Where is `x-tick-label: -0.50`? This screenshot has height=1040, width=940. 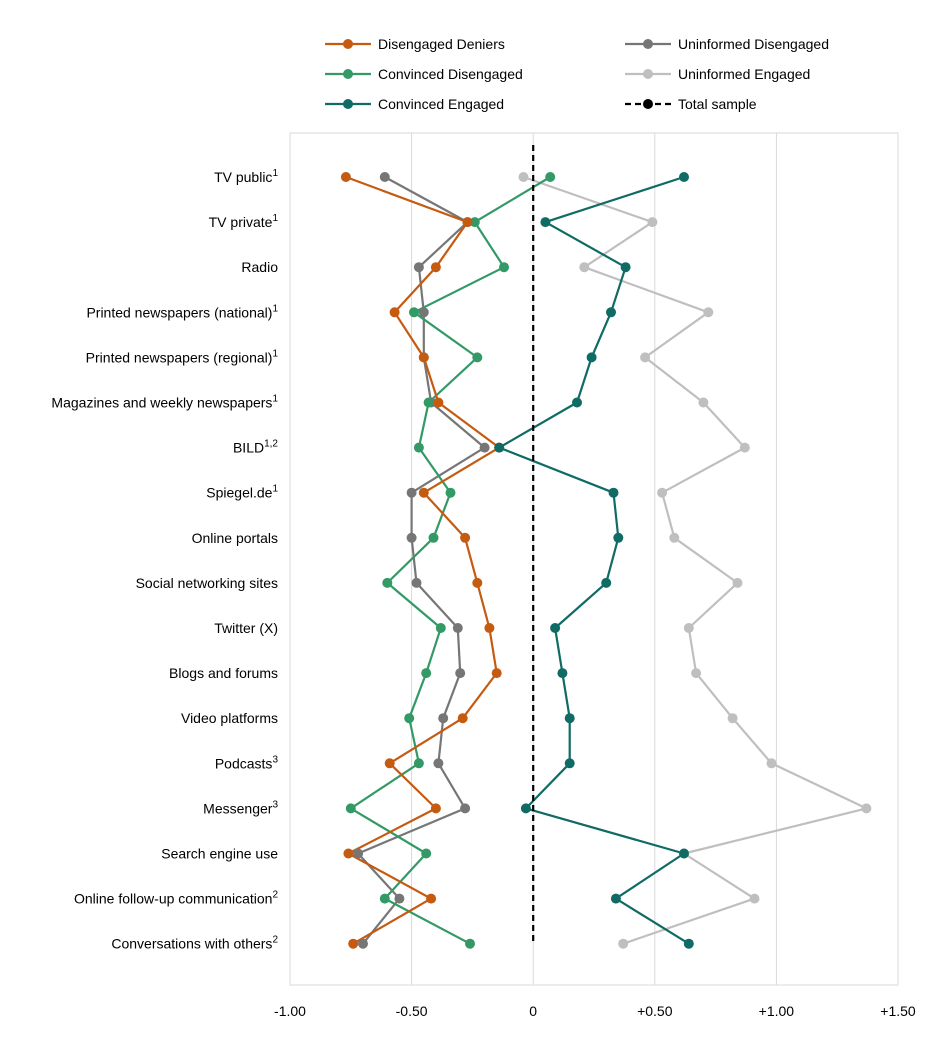
x-tick-label: -0.50 is located at coordinates (412, 1011).